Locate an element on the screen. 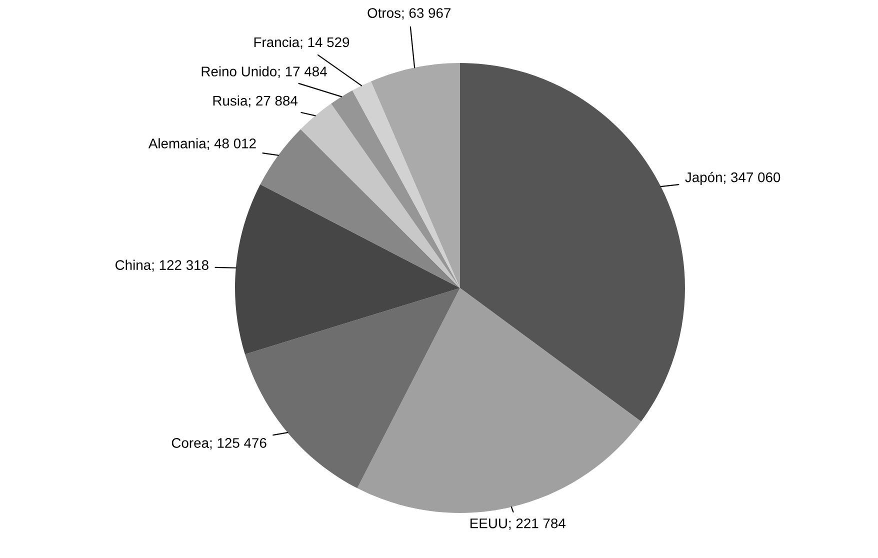 The width and height of the screenshot is (878, 558). slice-label: EEUU; 221 784 is located at coordinates (518, 524).